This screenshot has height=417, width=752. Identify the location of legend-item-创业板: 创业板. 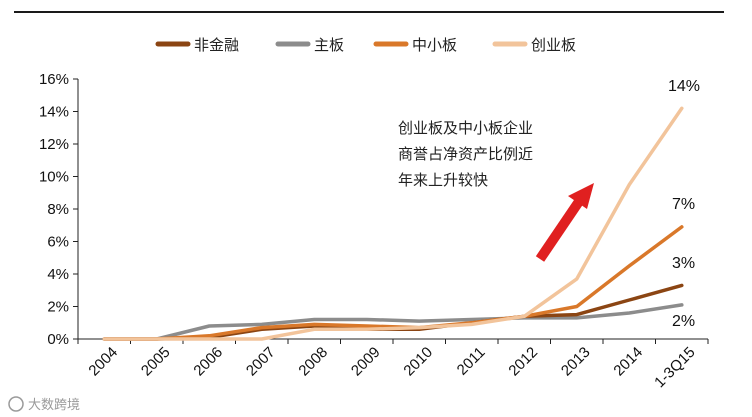
(534, 45).